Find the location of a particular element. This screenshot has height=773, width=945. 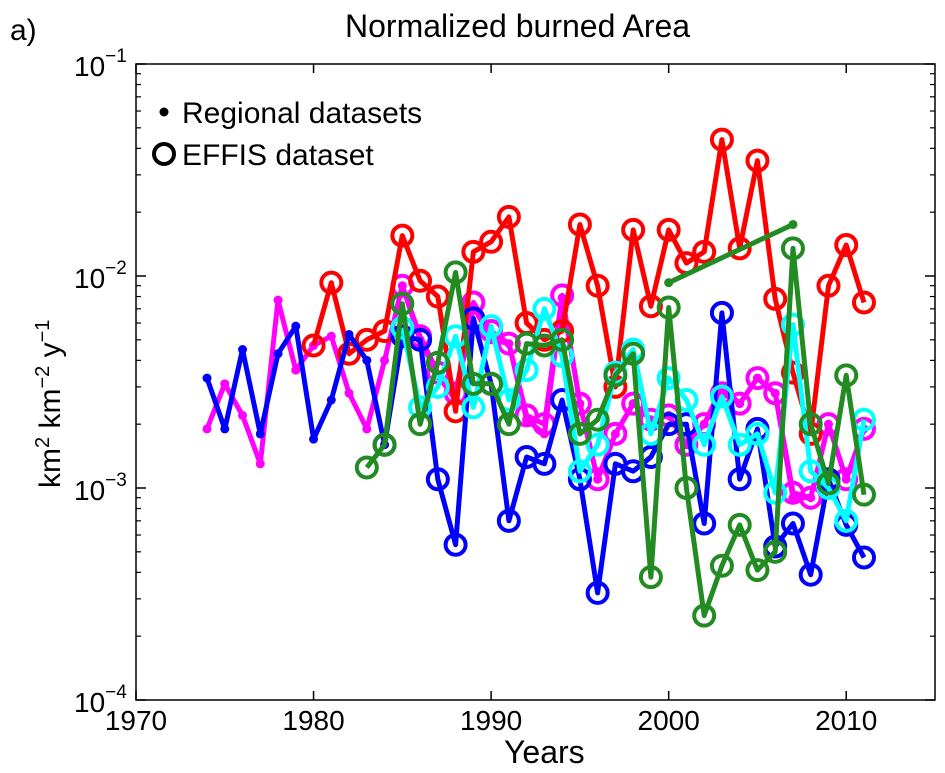

y-axis-label: km2 km−2 y−1 is located at coordinates (50, 404).